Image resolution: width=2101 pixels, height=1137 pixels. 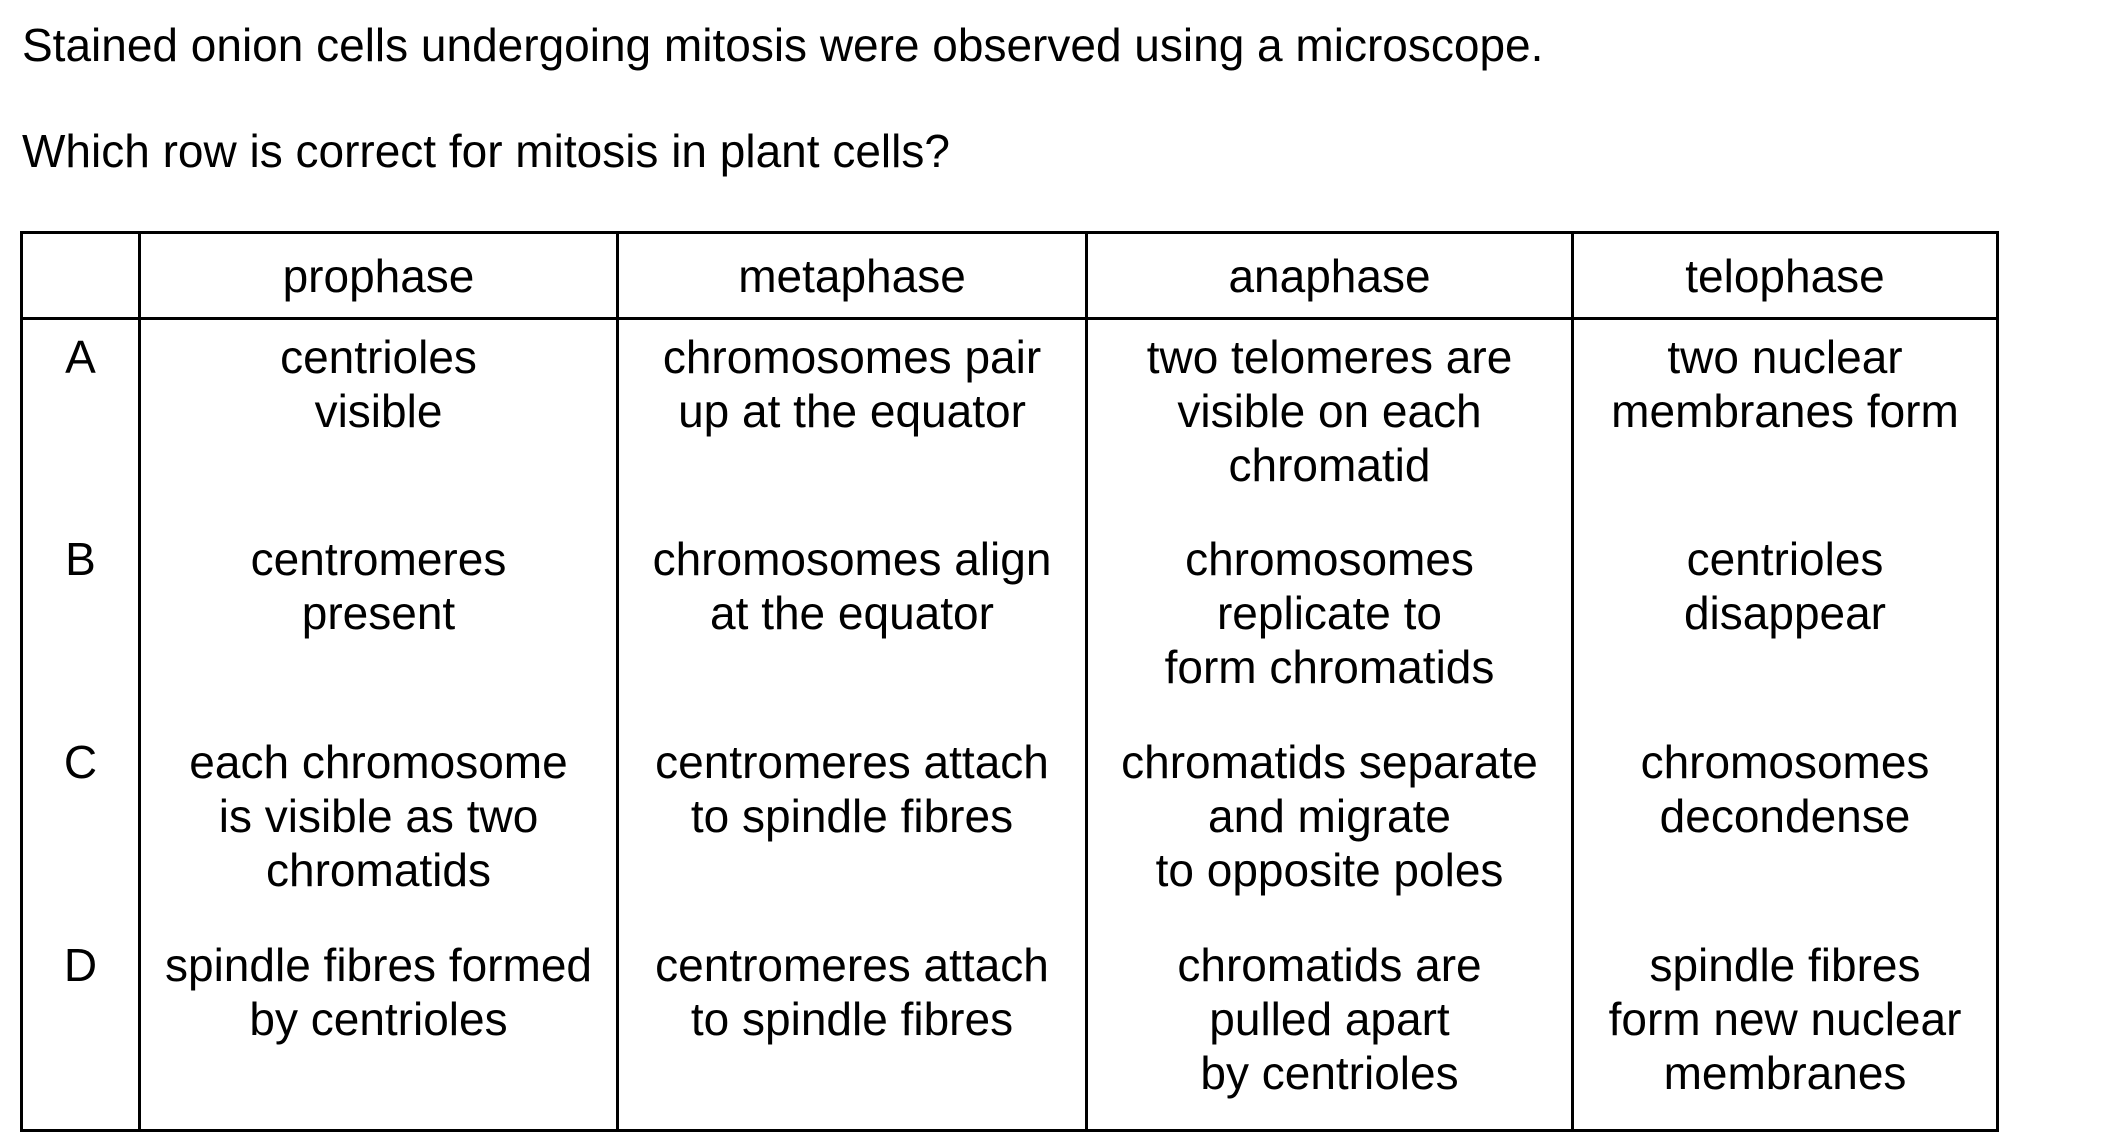 I want to click on header-blank, so click(x=80, y=276).